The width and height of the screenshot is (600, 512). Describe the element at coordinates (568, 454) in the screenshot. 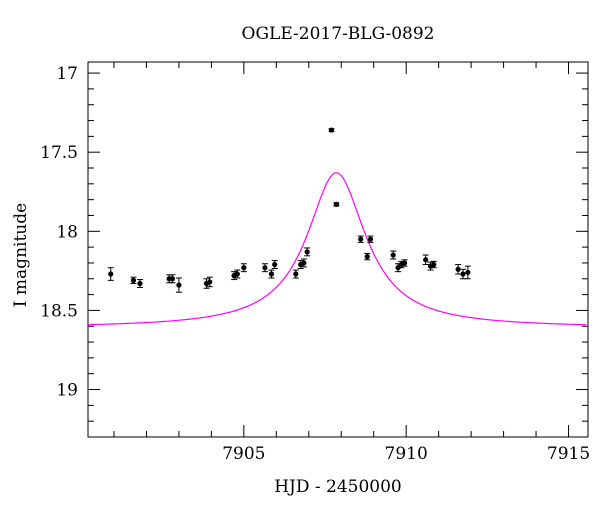

I see `x-tick-label: 7915` at that location.